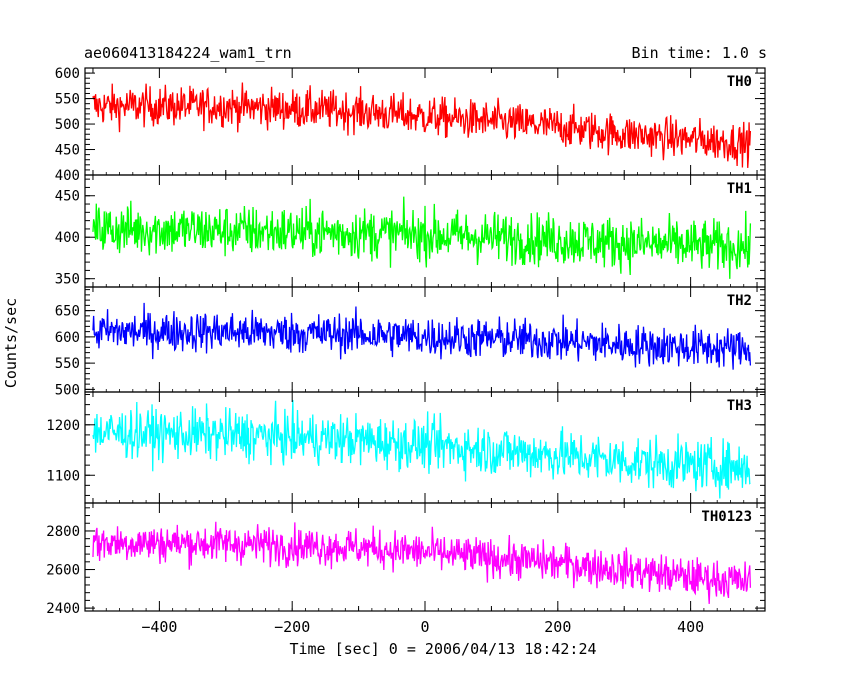  What do you see at coordinates (422, 562) in the screenshot?
I see `series-line-th0123` at bounding box center [422, 562].